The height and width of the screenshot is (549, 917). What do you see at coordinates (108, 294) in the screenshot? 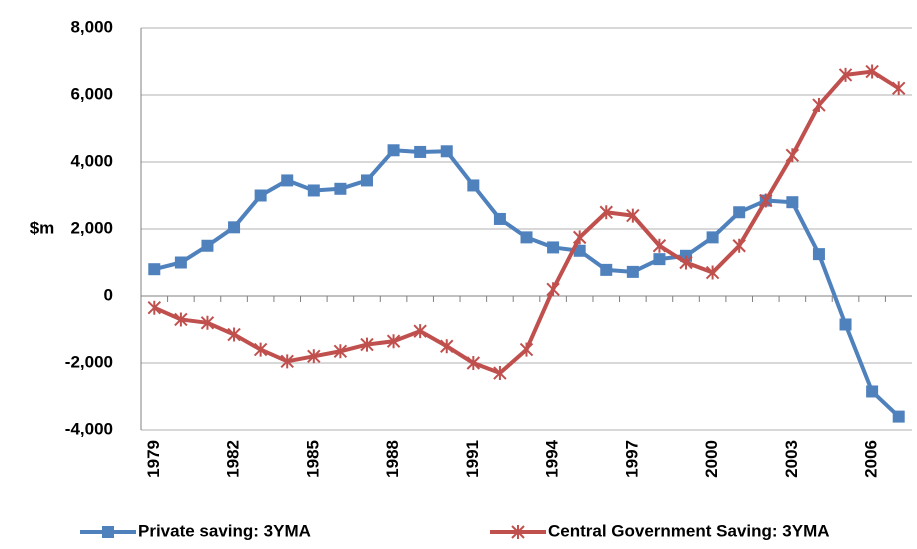
I see `y-tick-label: 0` at bounding box center [108, 294].